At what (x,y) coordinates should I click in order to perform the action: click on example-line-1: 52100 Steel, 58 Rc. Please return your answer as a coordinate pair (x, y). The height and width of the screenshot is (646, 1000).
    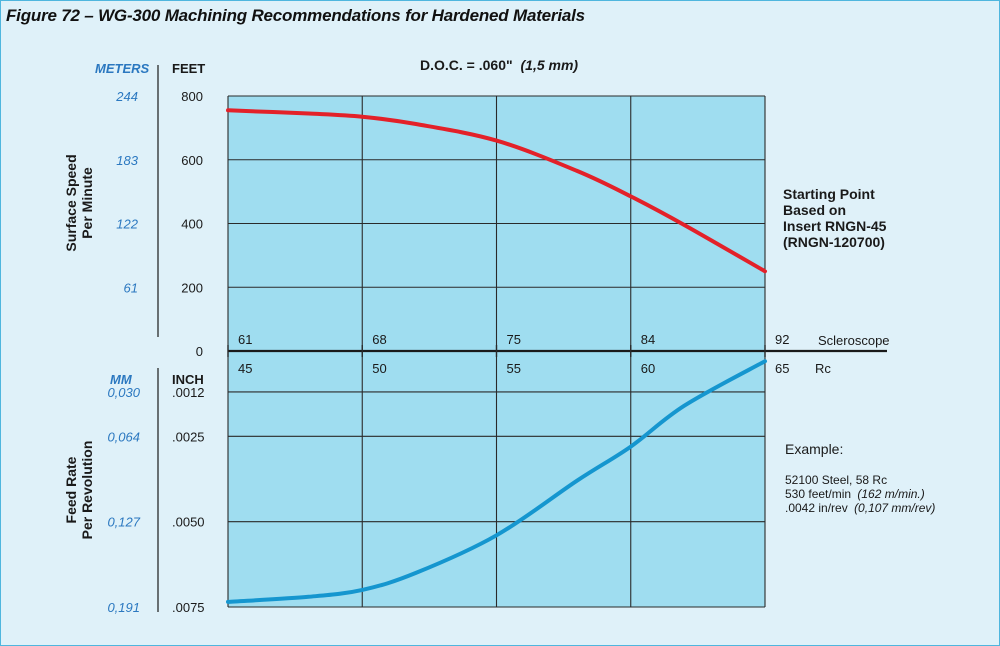
    Looking at the image, I should click on (836, 480).